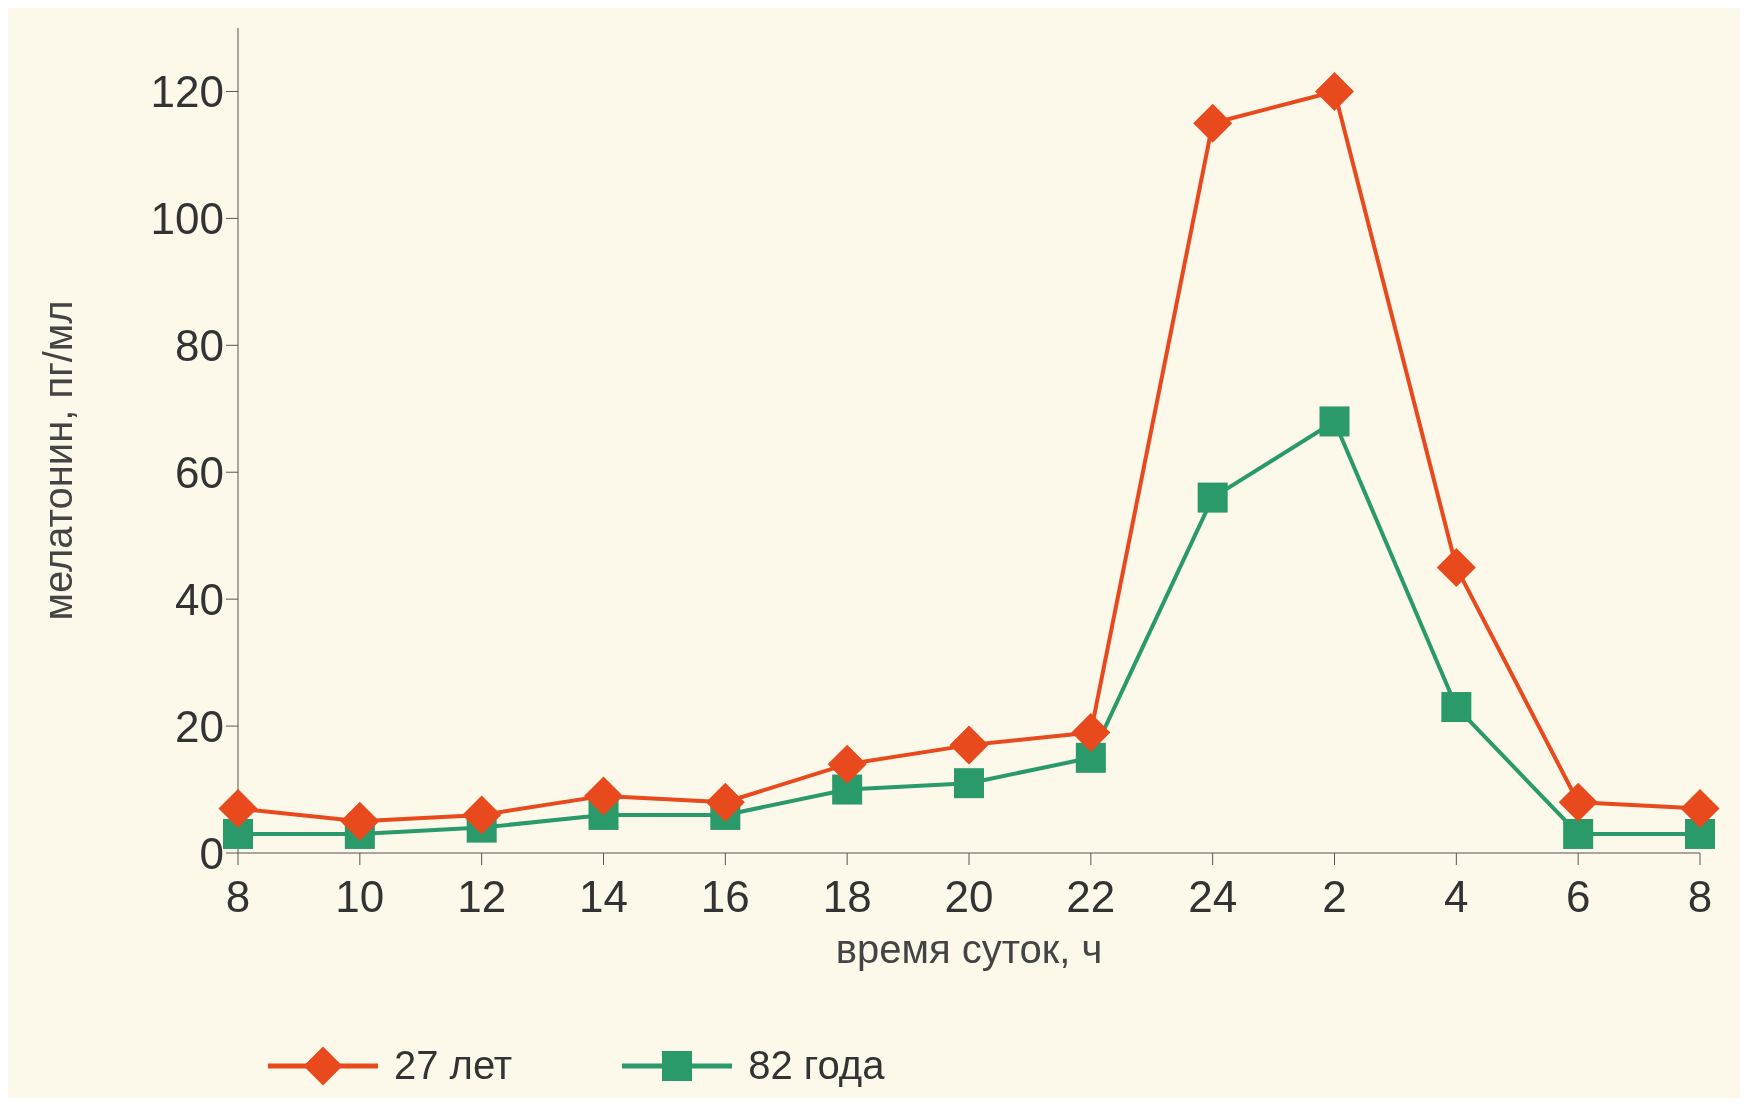 The image size is (1748, 1106). What do you see at coordinates (1213, 897) in the screenshot?
I see `x-tick-label: 24` at bounding box center [1213, 897].